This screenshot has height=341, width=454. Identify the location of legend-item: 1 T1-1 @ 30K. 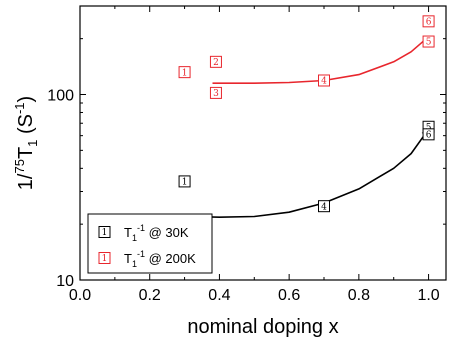
(143, 233).